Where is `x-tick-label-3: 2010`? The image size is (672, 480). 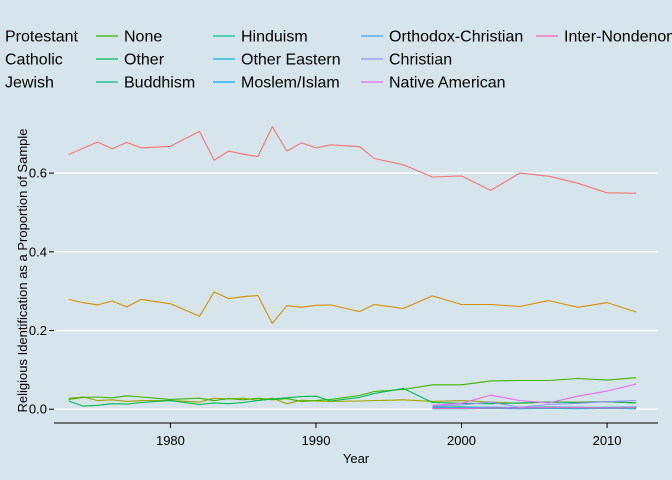 x-tick-label-3: 2010 is located at coordinates (607, 440).